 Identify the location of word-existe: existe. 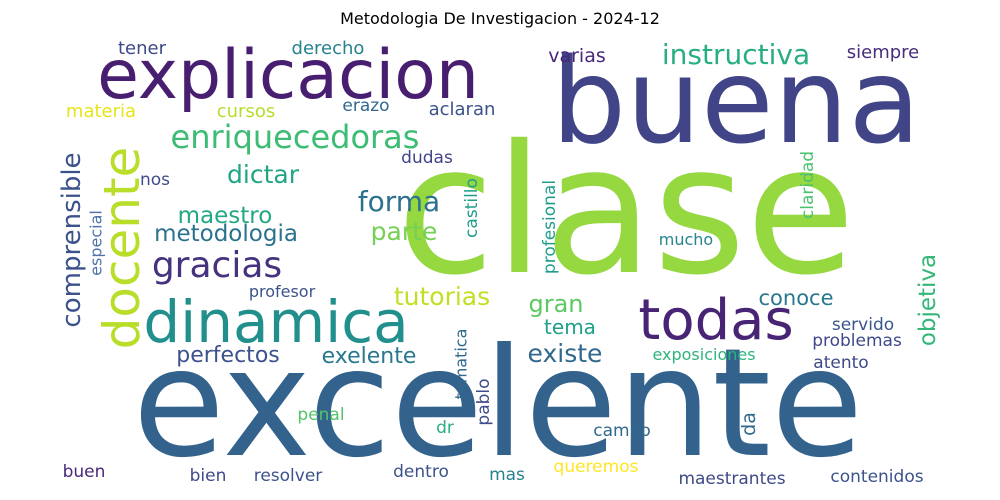
(565, 353).